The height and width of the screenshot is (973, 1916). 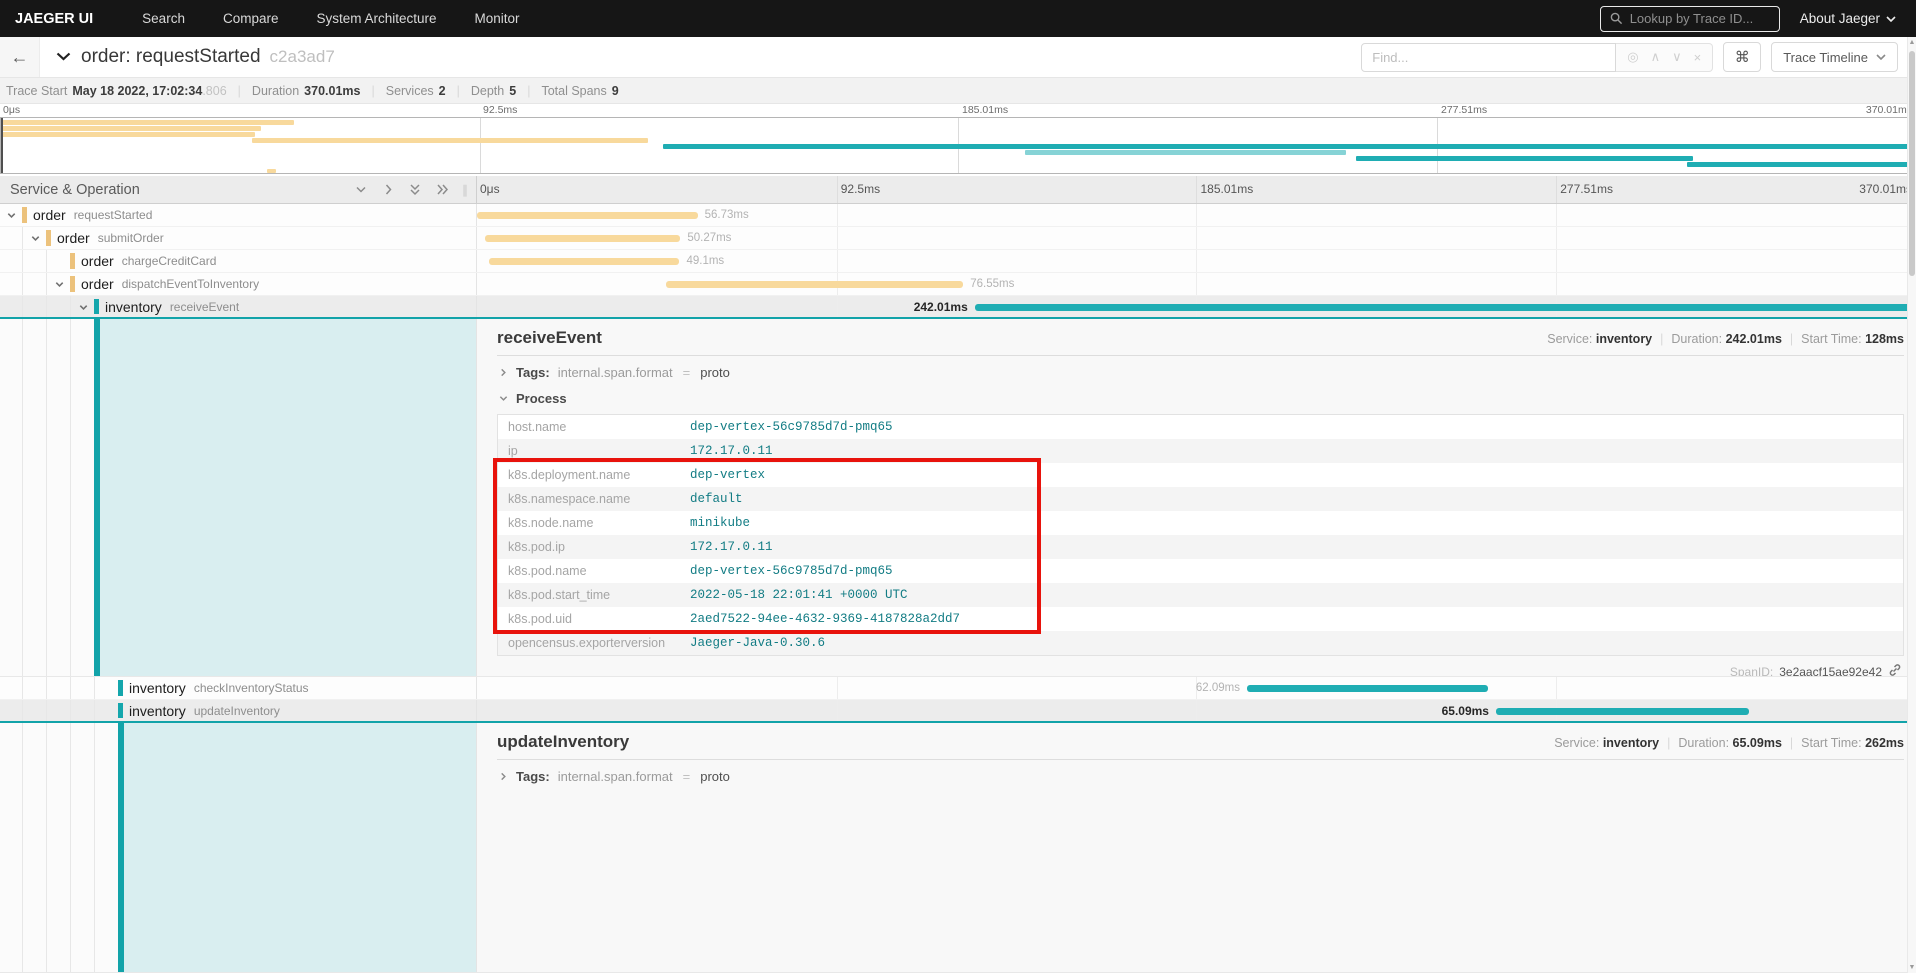 What do you see at coordinates (1196, 710) in the screenshot?
I see `span-timeline-cell: 65.09ms` at bounding box center [1196, 710].